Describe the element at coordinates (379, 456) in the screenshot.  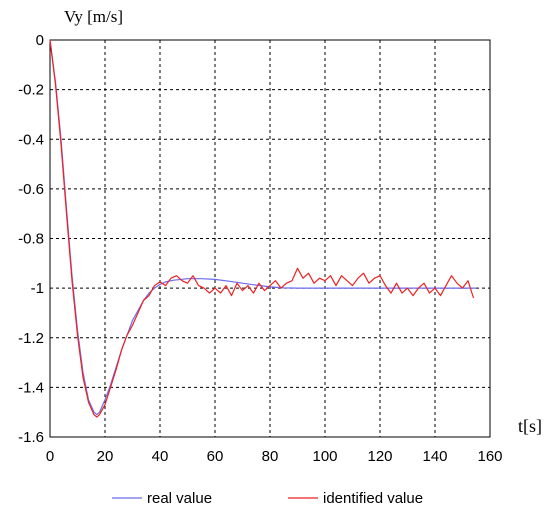
I see `x-tick-label: 120` at that location.